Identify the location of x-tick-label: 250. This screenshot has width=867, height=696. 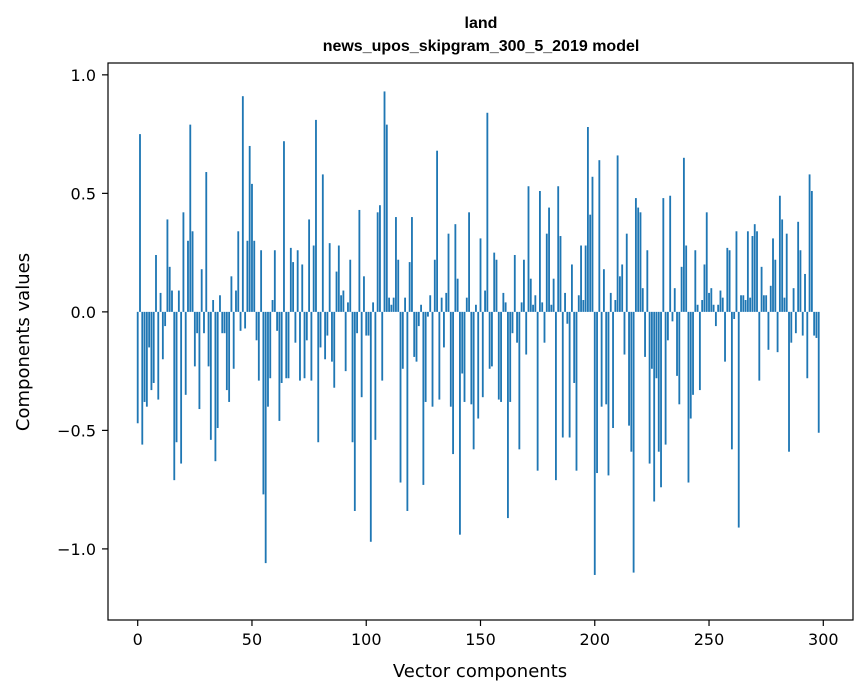
(709, 639).